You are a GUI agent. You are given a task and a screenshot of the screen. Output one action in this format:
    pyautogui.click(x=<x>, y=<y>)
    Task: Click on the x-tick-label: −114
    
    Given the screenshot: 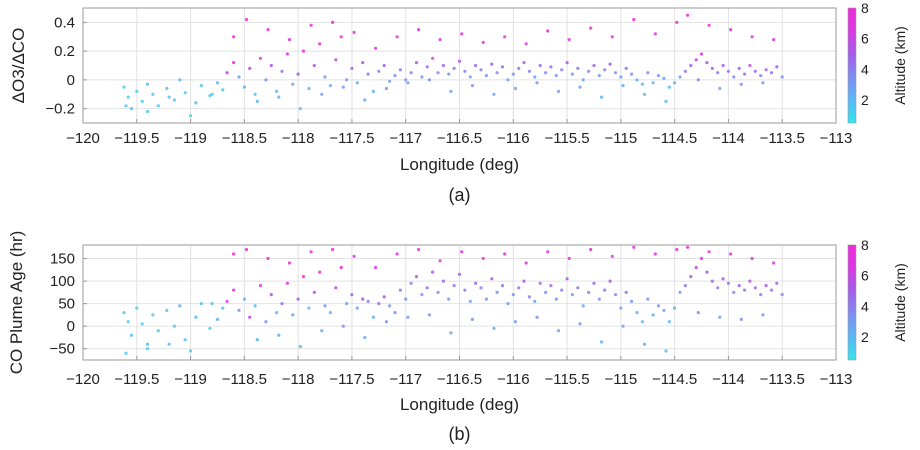 What is the action you would take?
    pyautogui.click(x=728, y=379)
    